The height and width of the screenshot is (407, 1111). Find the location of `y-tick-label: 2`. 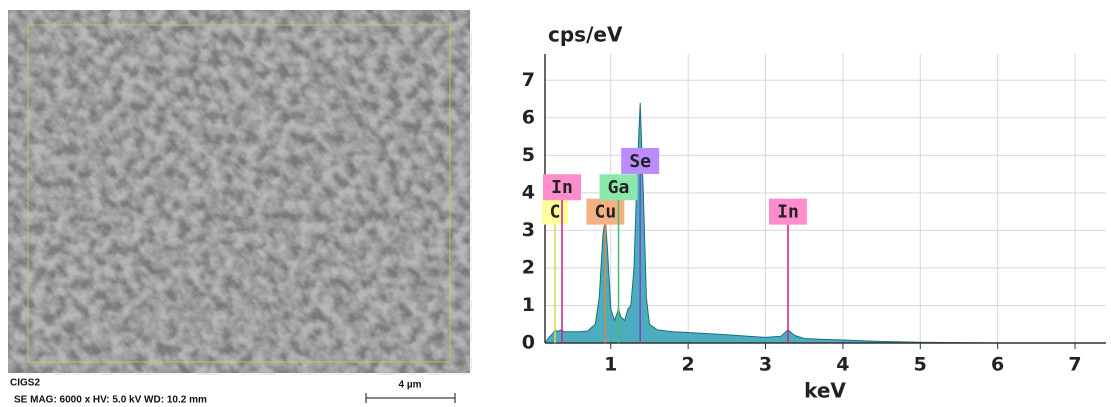

y-tick-label: 2 is located at coordinates (528, 267).